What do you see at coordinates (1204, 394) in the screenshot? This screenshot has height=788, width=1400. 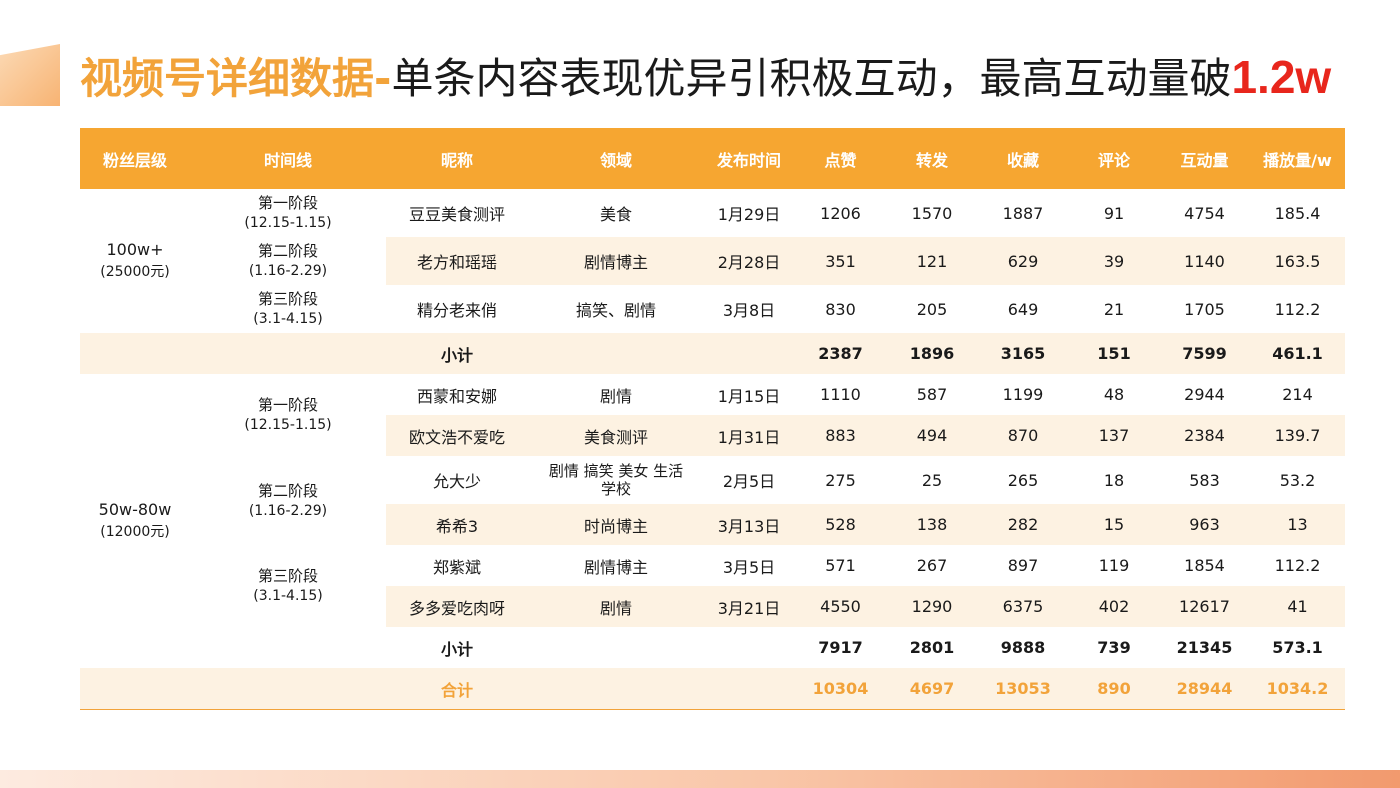 I see `cell-interactions: 2944` at bounding box center [1204, 394].